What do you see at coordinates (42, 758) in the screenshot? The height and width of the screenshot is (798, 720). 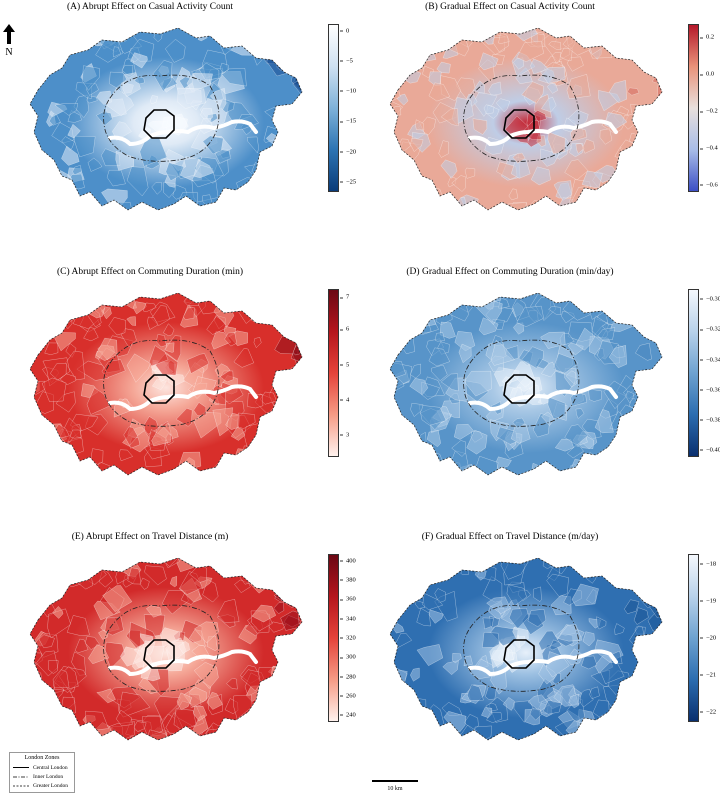 I see `legend-title: London Zones` at bounding box center [42, 758].